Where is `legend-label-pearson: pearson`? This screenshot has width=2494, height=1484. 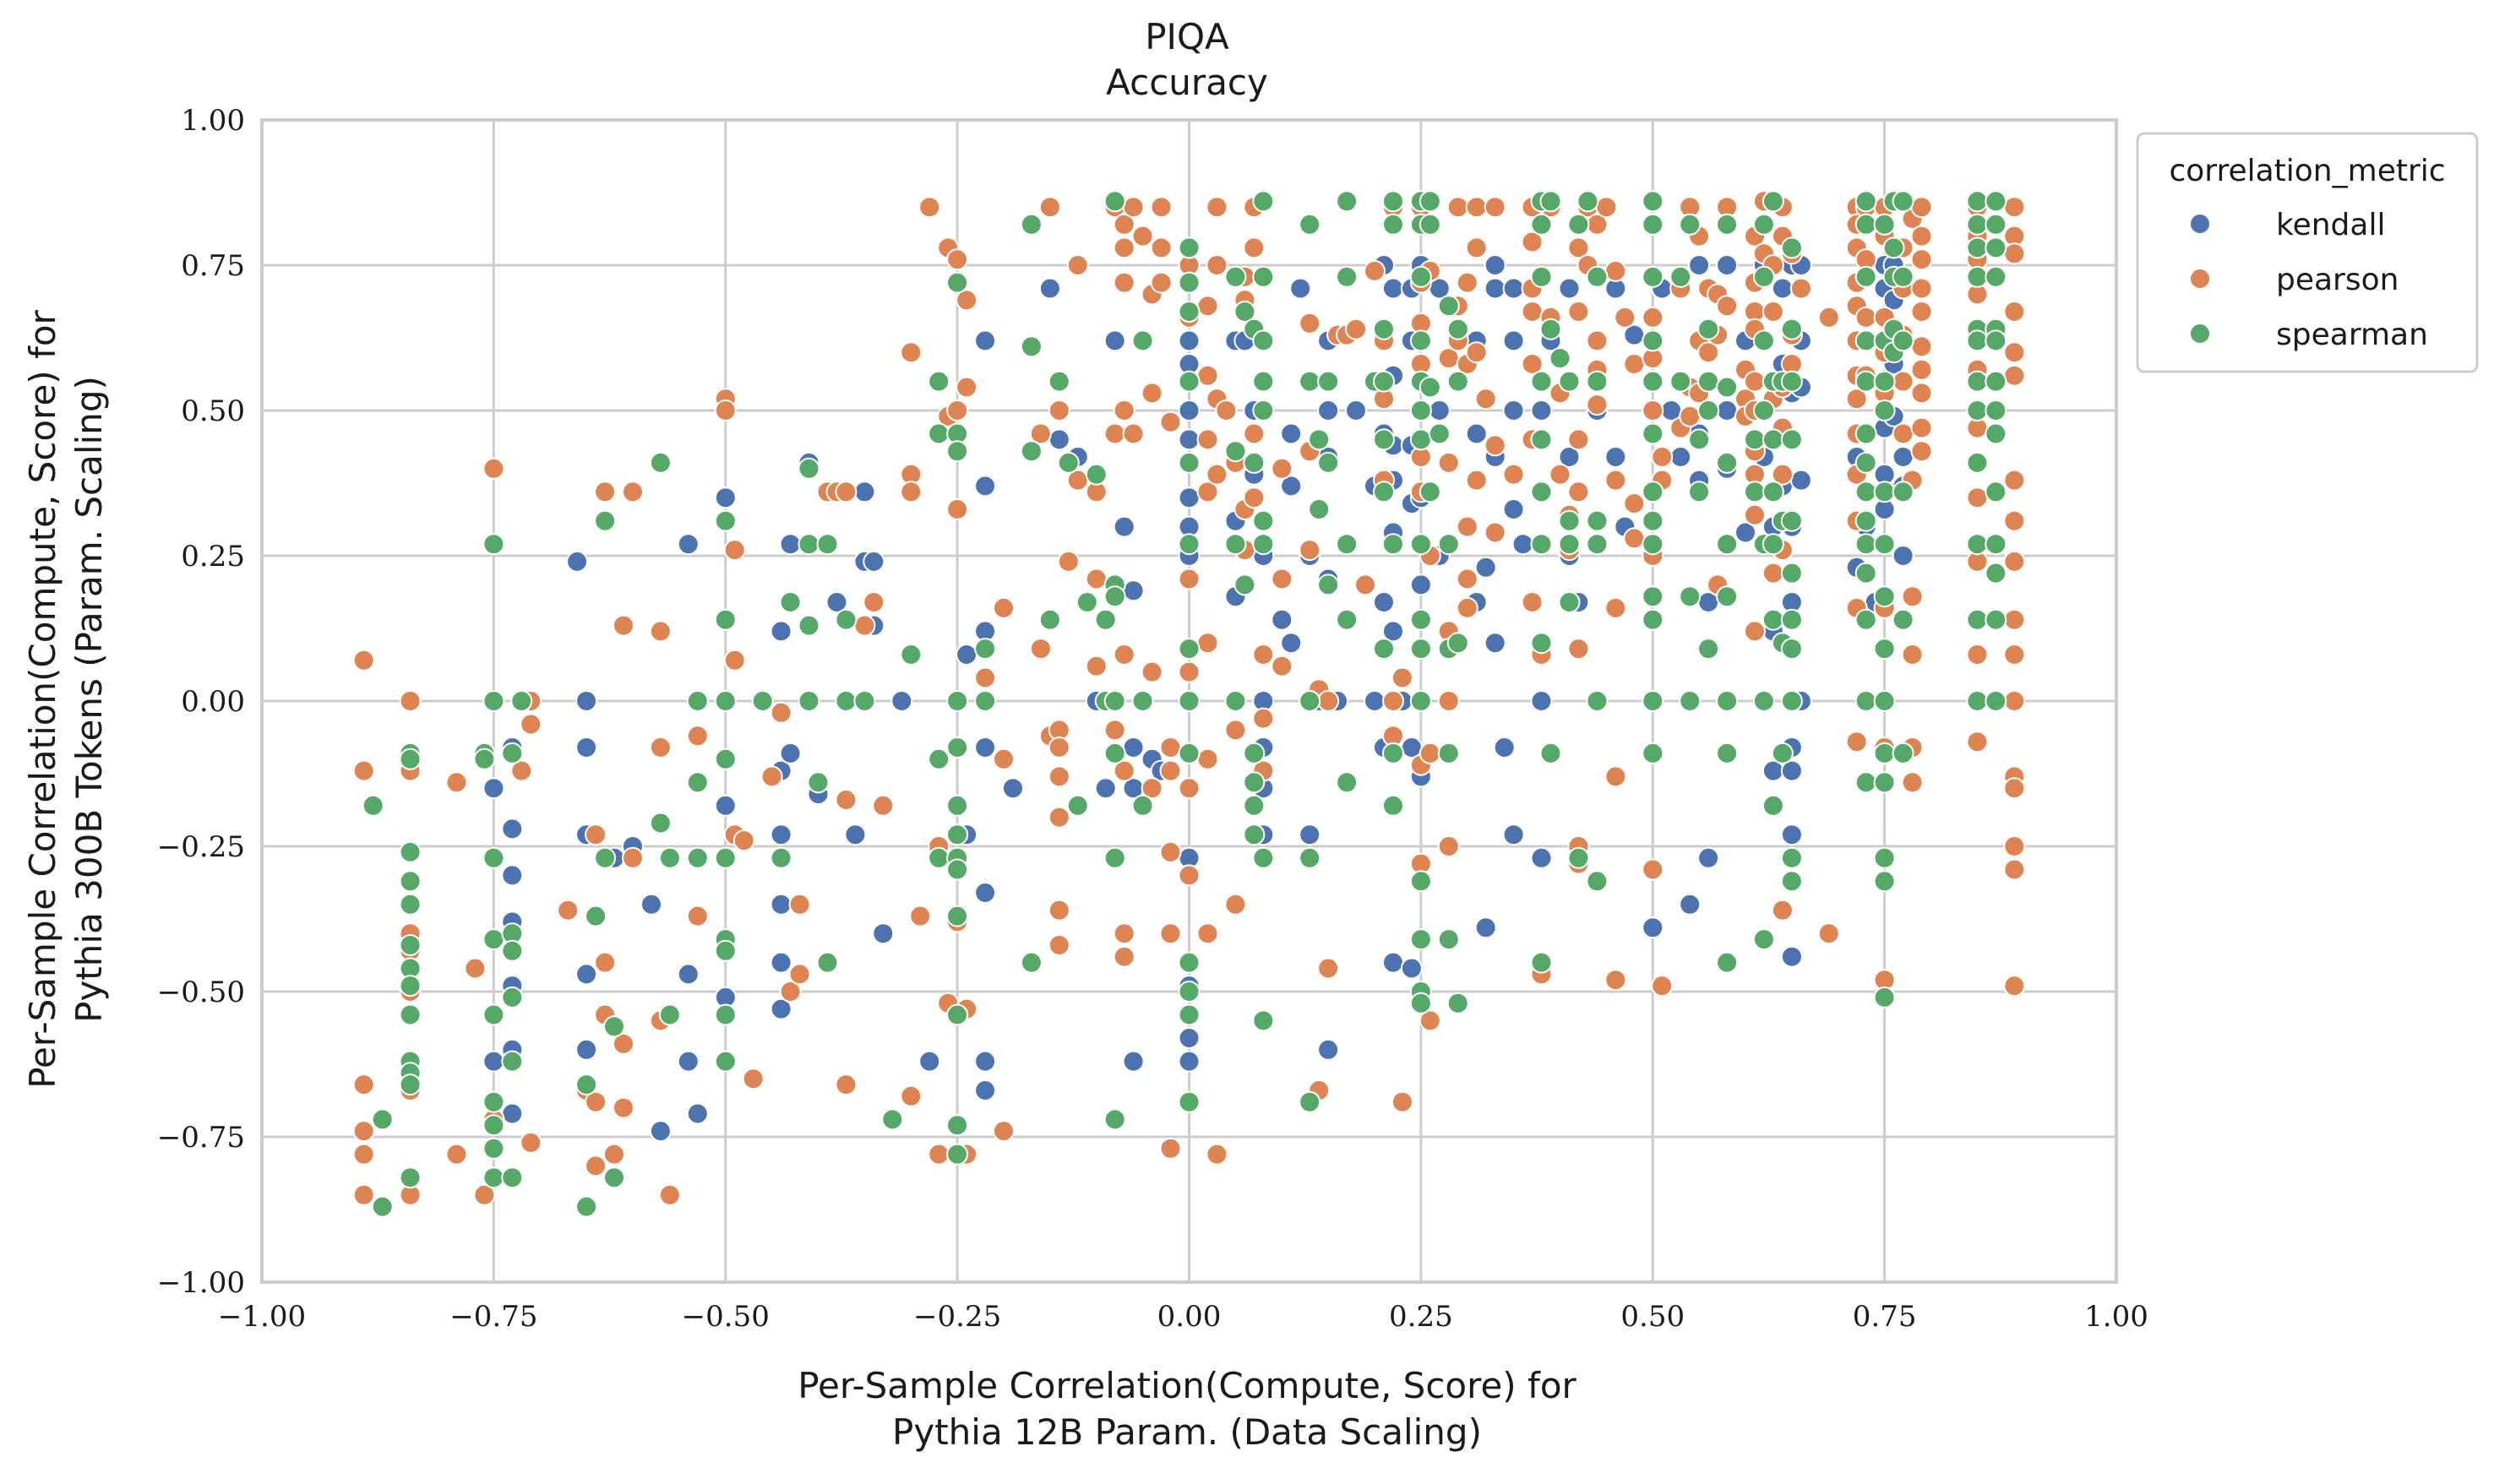
legend-label-pearson: pearson is located at coordinates (2337, 280).